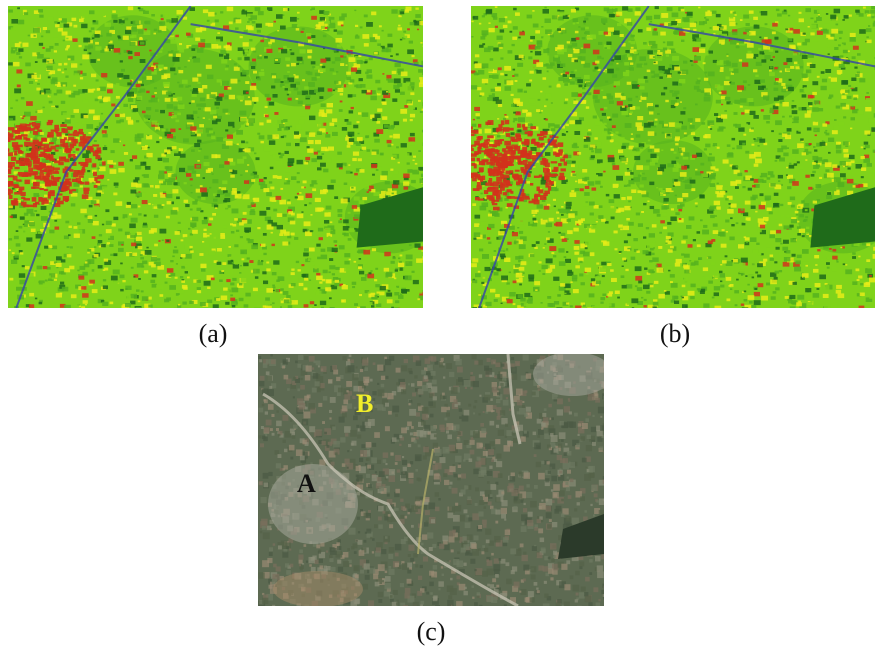  What do you see at coordinates (431, 631) in the screenshot?
I see `caption-c: (c)` at bounding box center [431, 631].